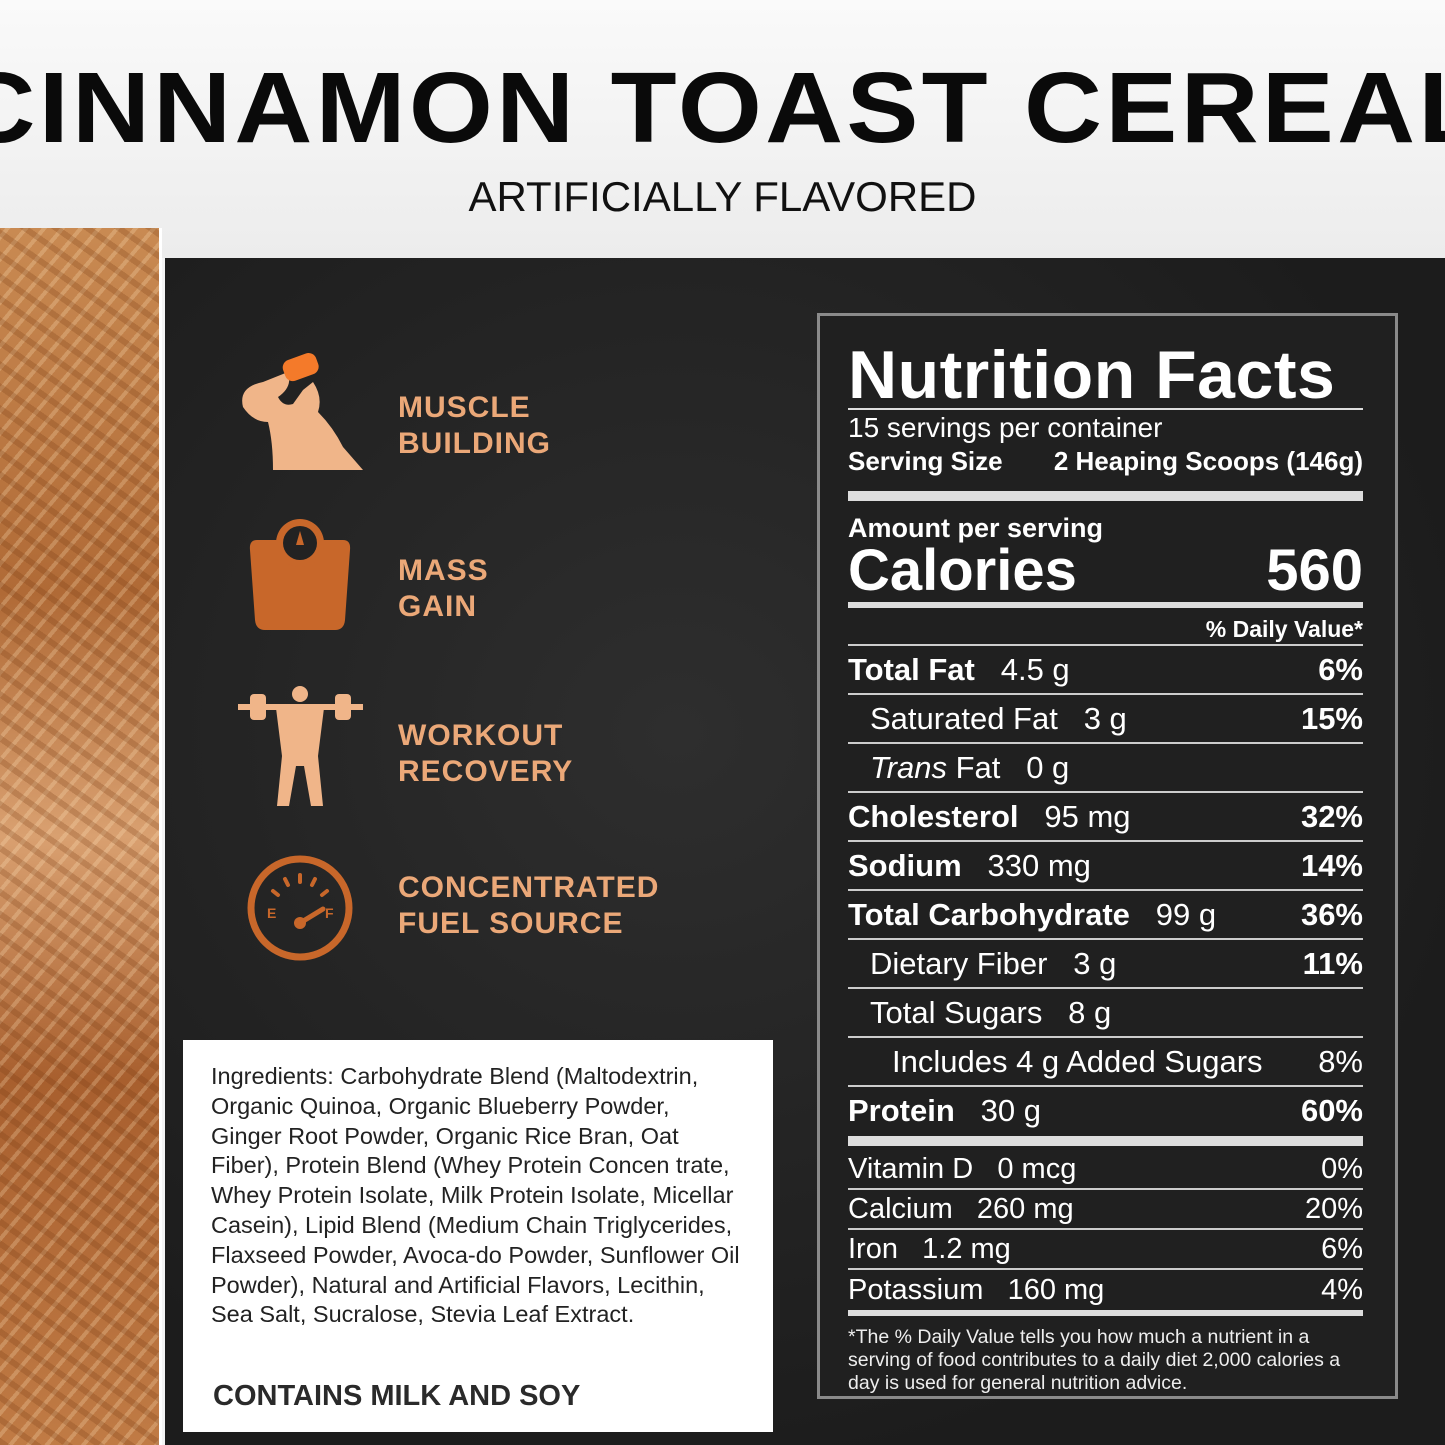 The image size is (1445, 1445). I want to click on cereal-photo, so click(81, 836).